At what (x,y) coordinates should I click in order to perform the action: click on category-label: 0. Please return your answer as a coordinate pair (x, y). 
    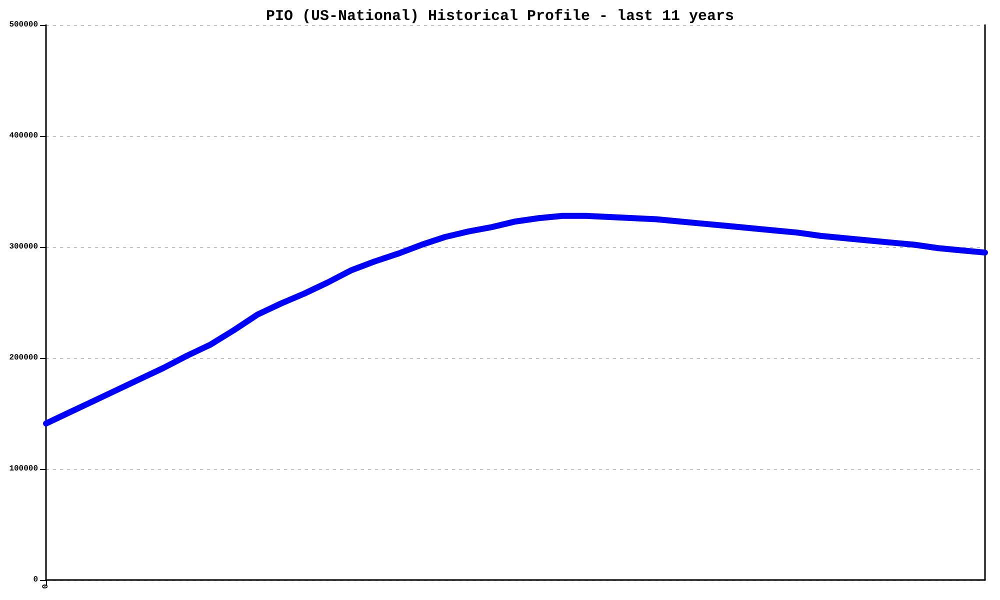
    Looking at the image, I should click on (46, 586).